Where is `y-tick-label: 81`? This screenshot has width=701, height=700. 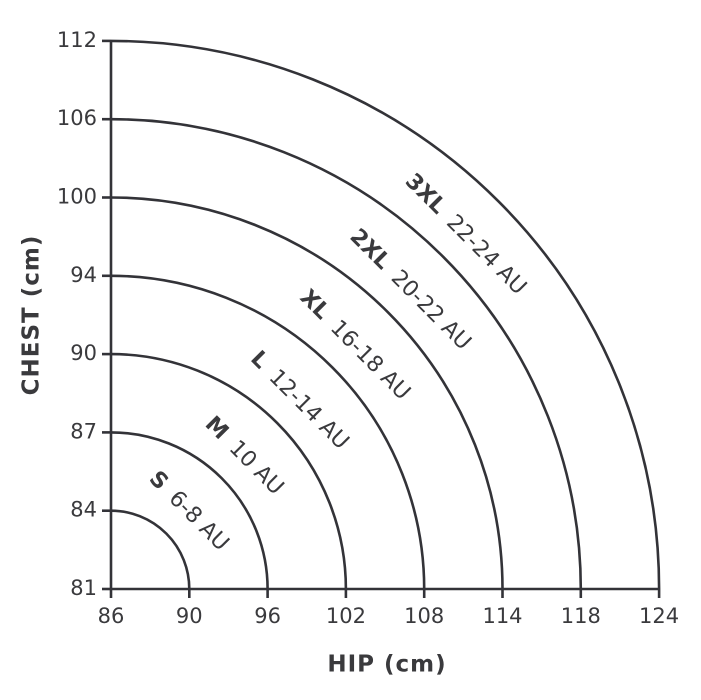 y-tick-label: 81 is located at coordinates (83, 588).